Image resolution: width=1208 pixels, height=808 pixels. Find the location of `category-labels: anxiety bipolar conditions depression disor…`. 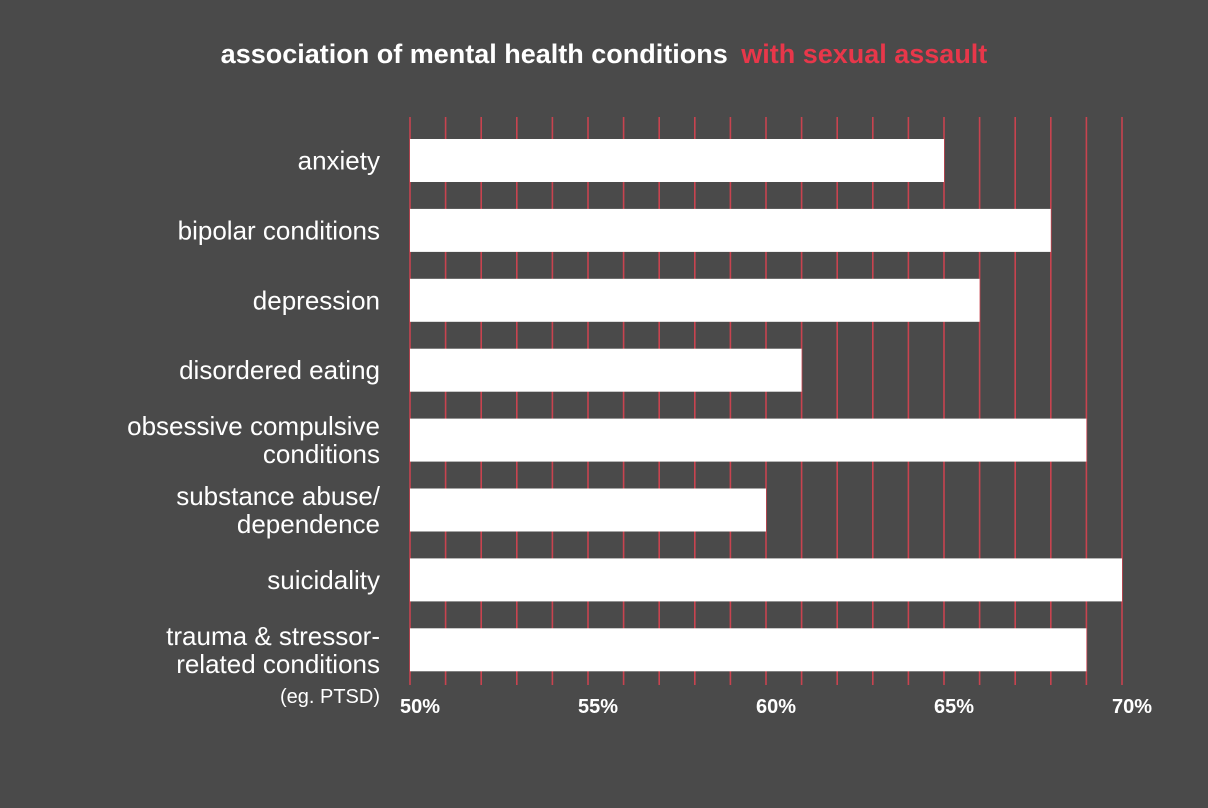

category-labels: anxiety bipolar conditions depression disor… is located at coordinates (254, 427).